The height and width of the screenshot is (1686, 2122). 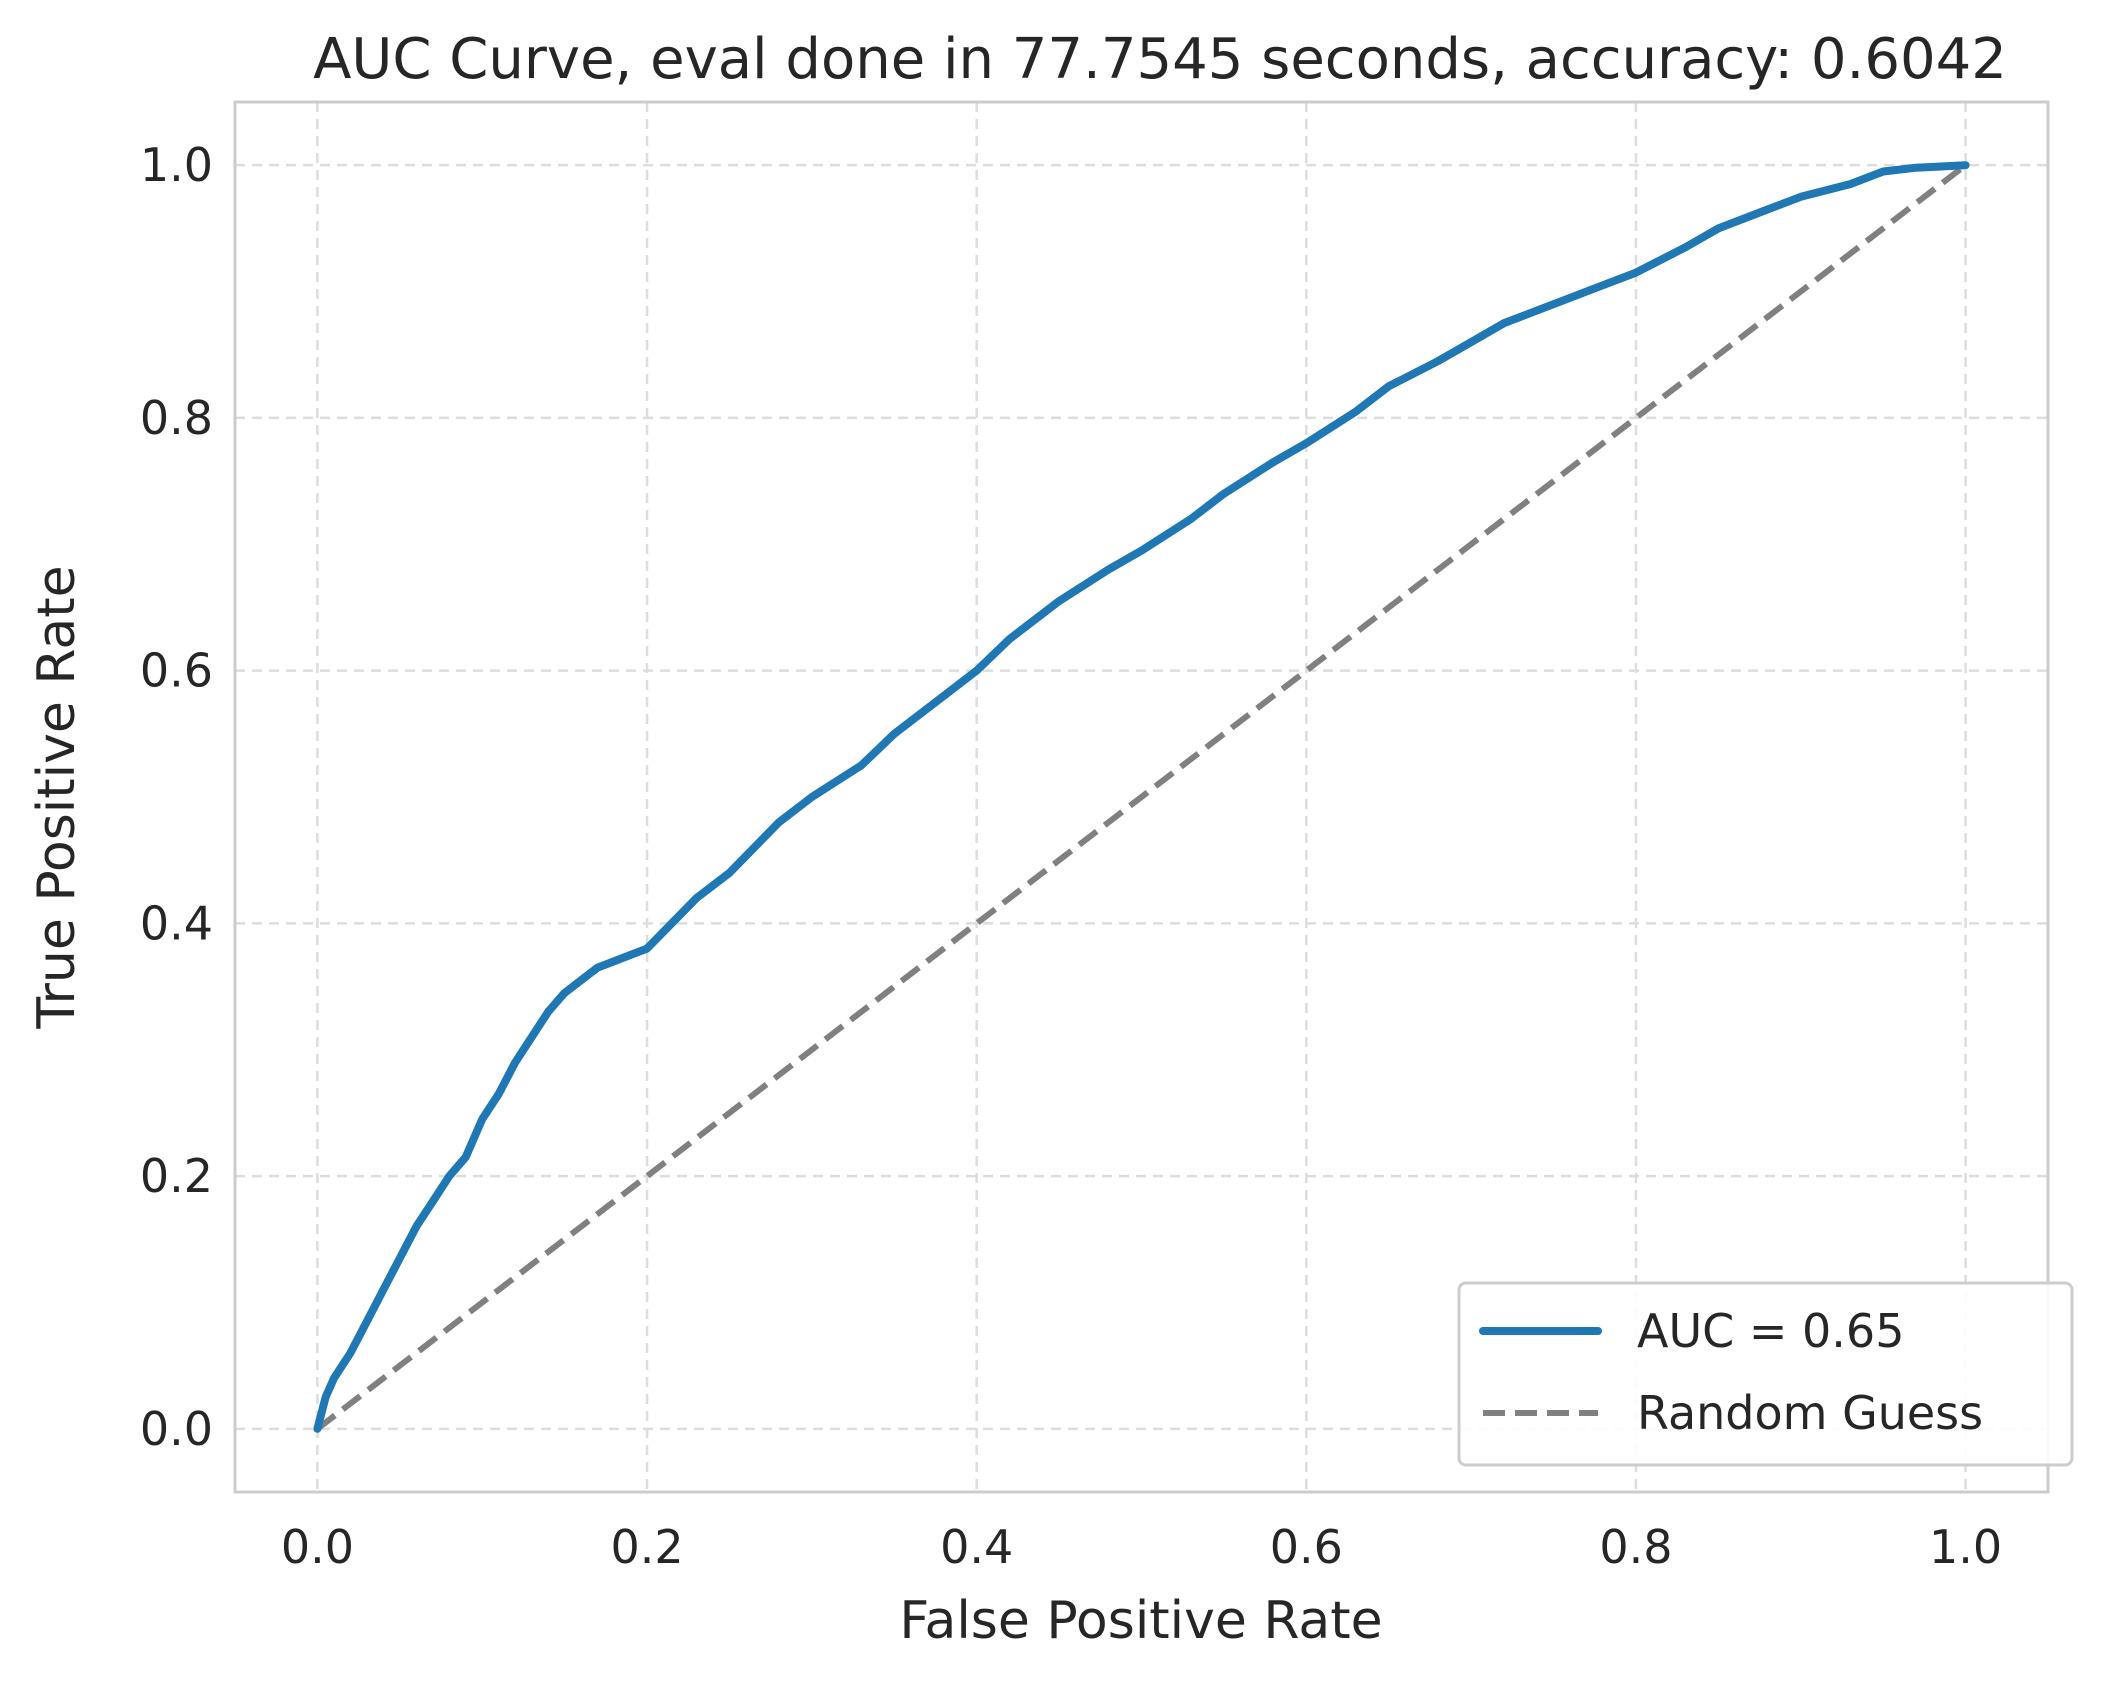 I want to click on x-axis-label: False Positive Rate, so click(x=1140, y=1621).